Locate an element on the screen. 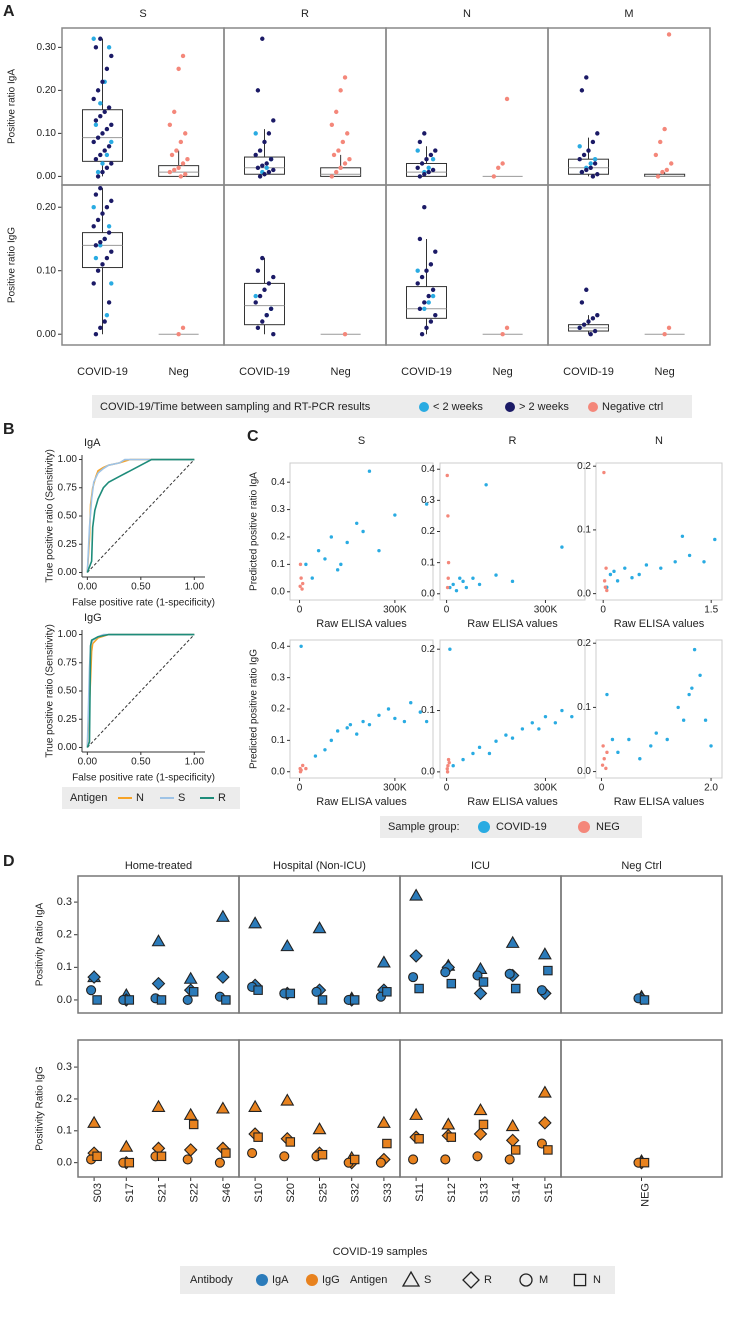 Image resolution: width=729 pixels, height=1320 pixels. box is located at coordinates (264, 165).